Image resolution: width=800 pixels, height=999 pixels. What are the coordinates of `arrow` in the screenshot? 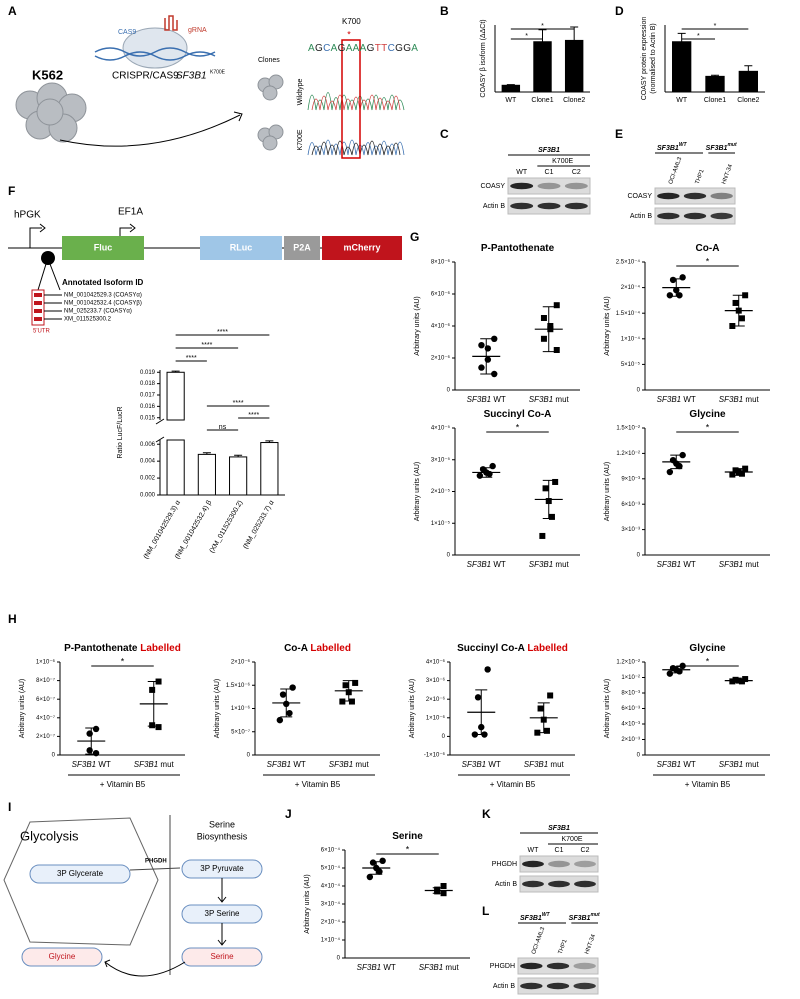 It's located at (150, 130).